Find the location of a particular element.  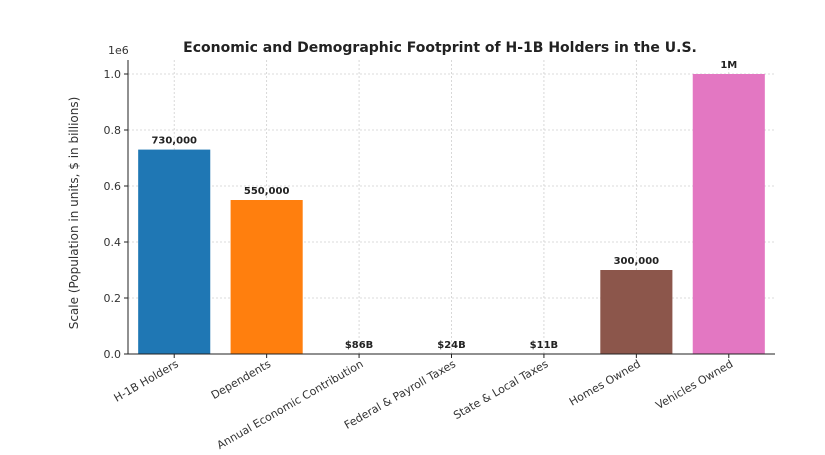

bar-data-label: $24B is located at coordinates (451, 345).